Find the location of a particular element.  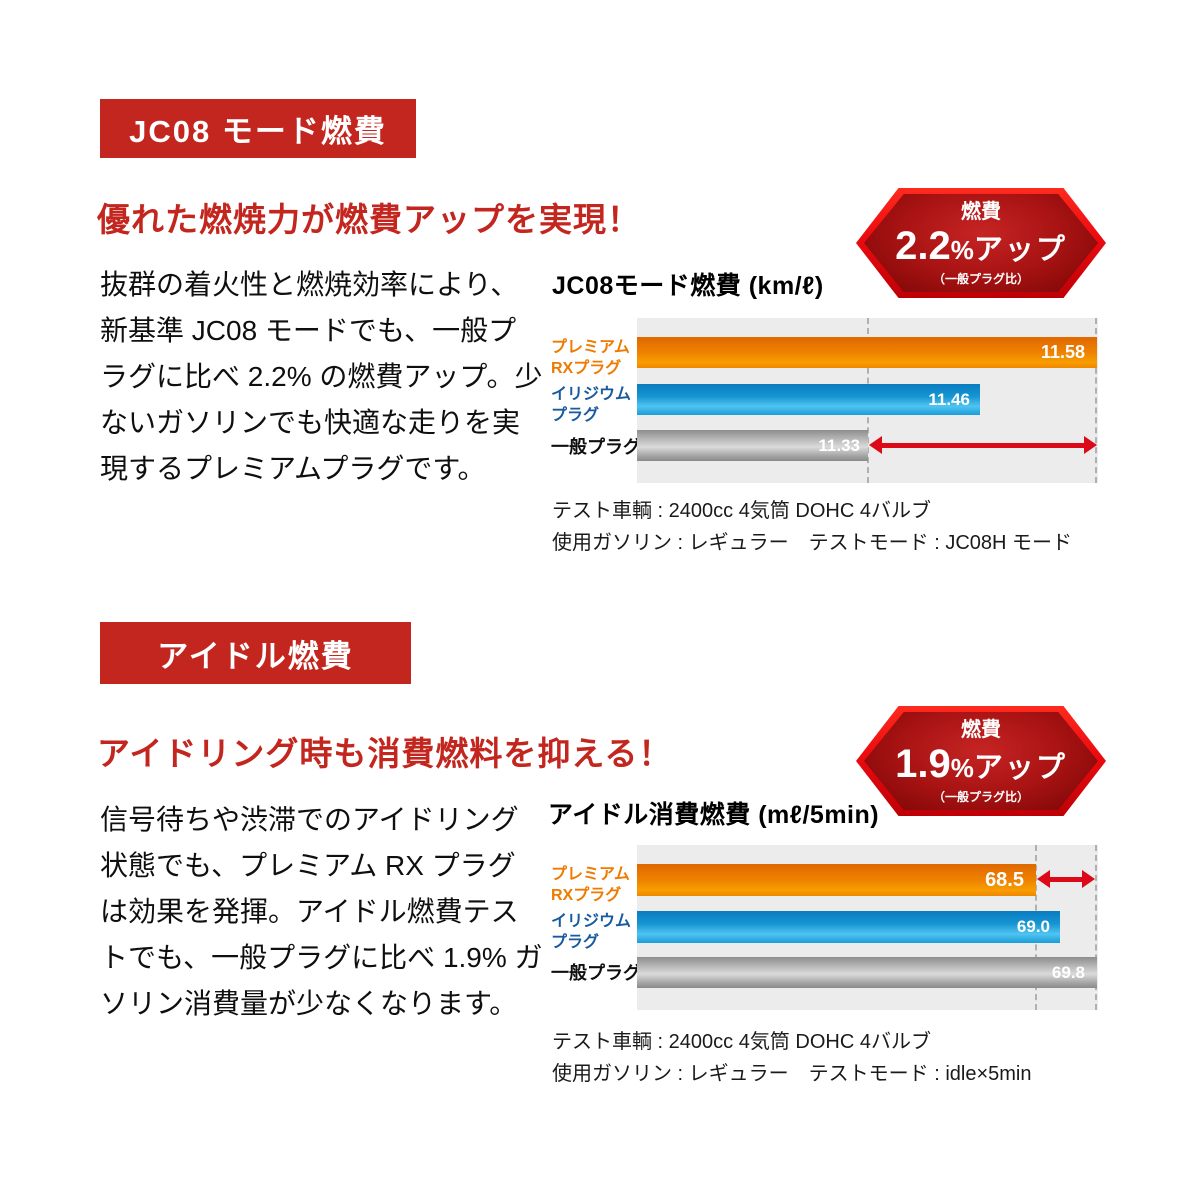

percent-badge: 燃費 2.2 % アップ （一般プラグ比） is located at coordinates (981, 243).